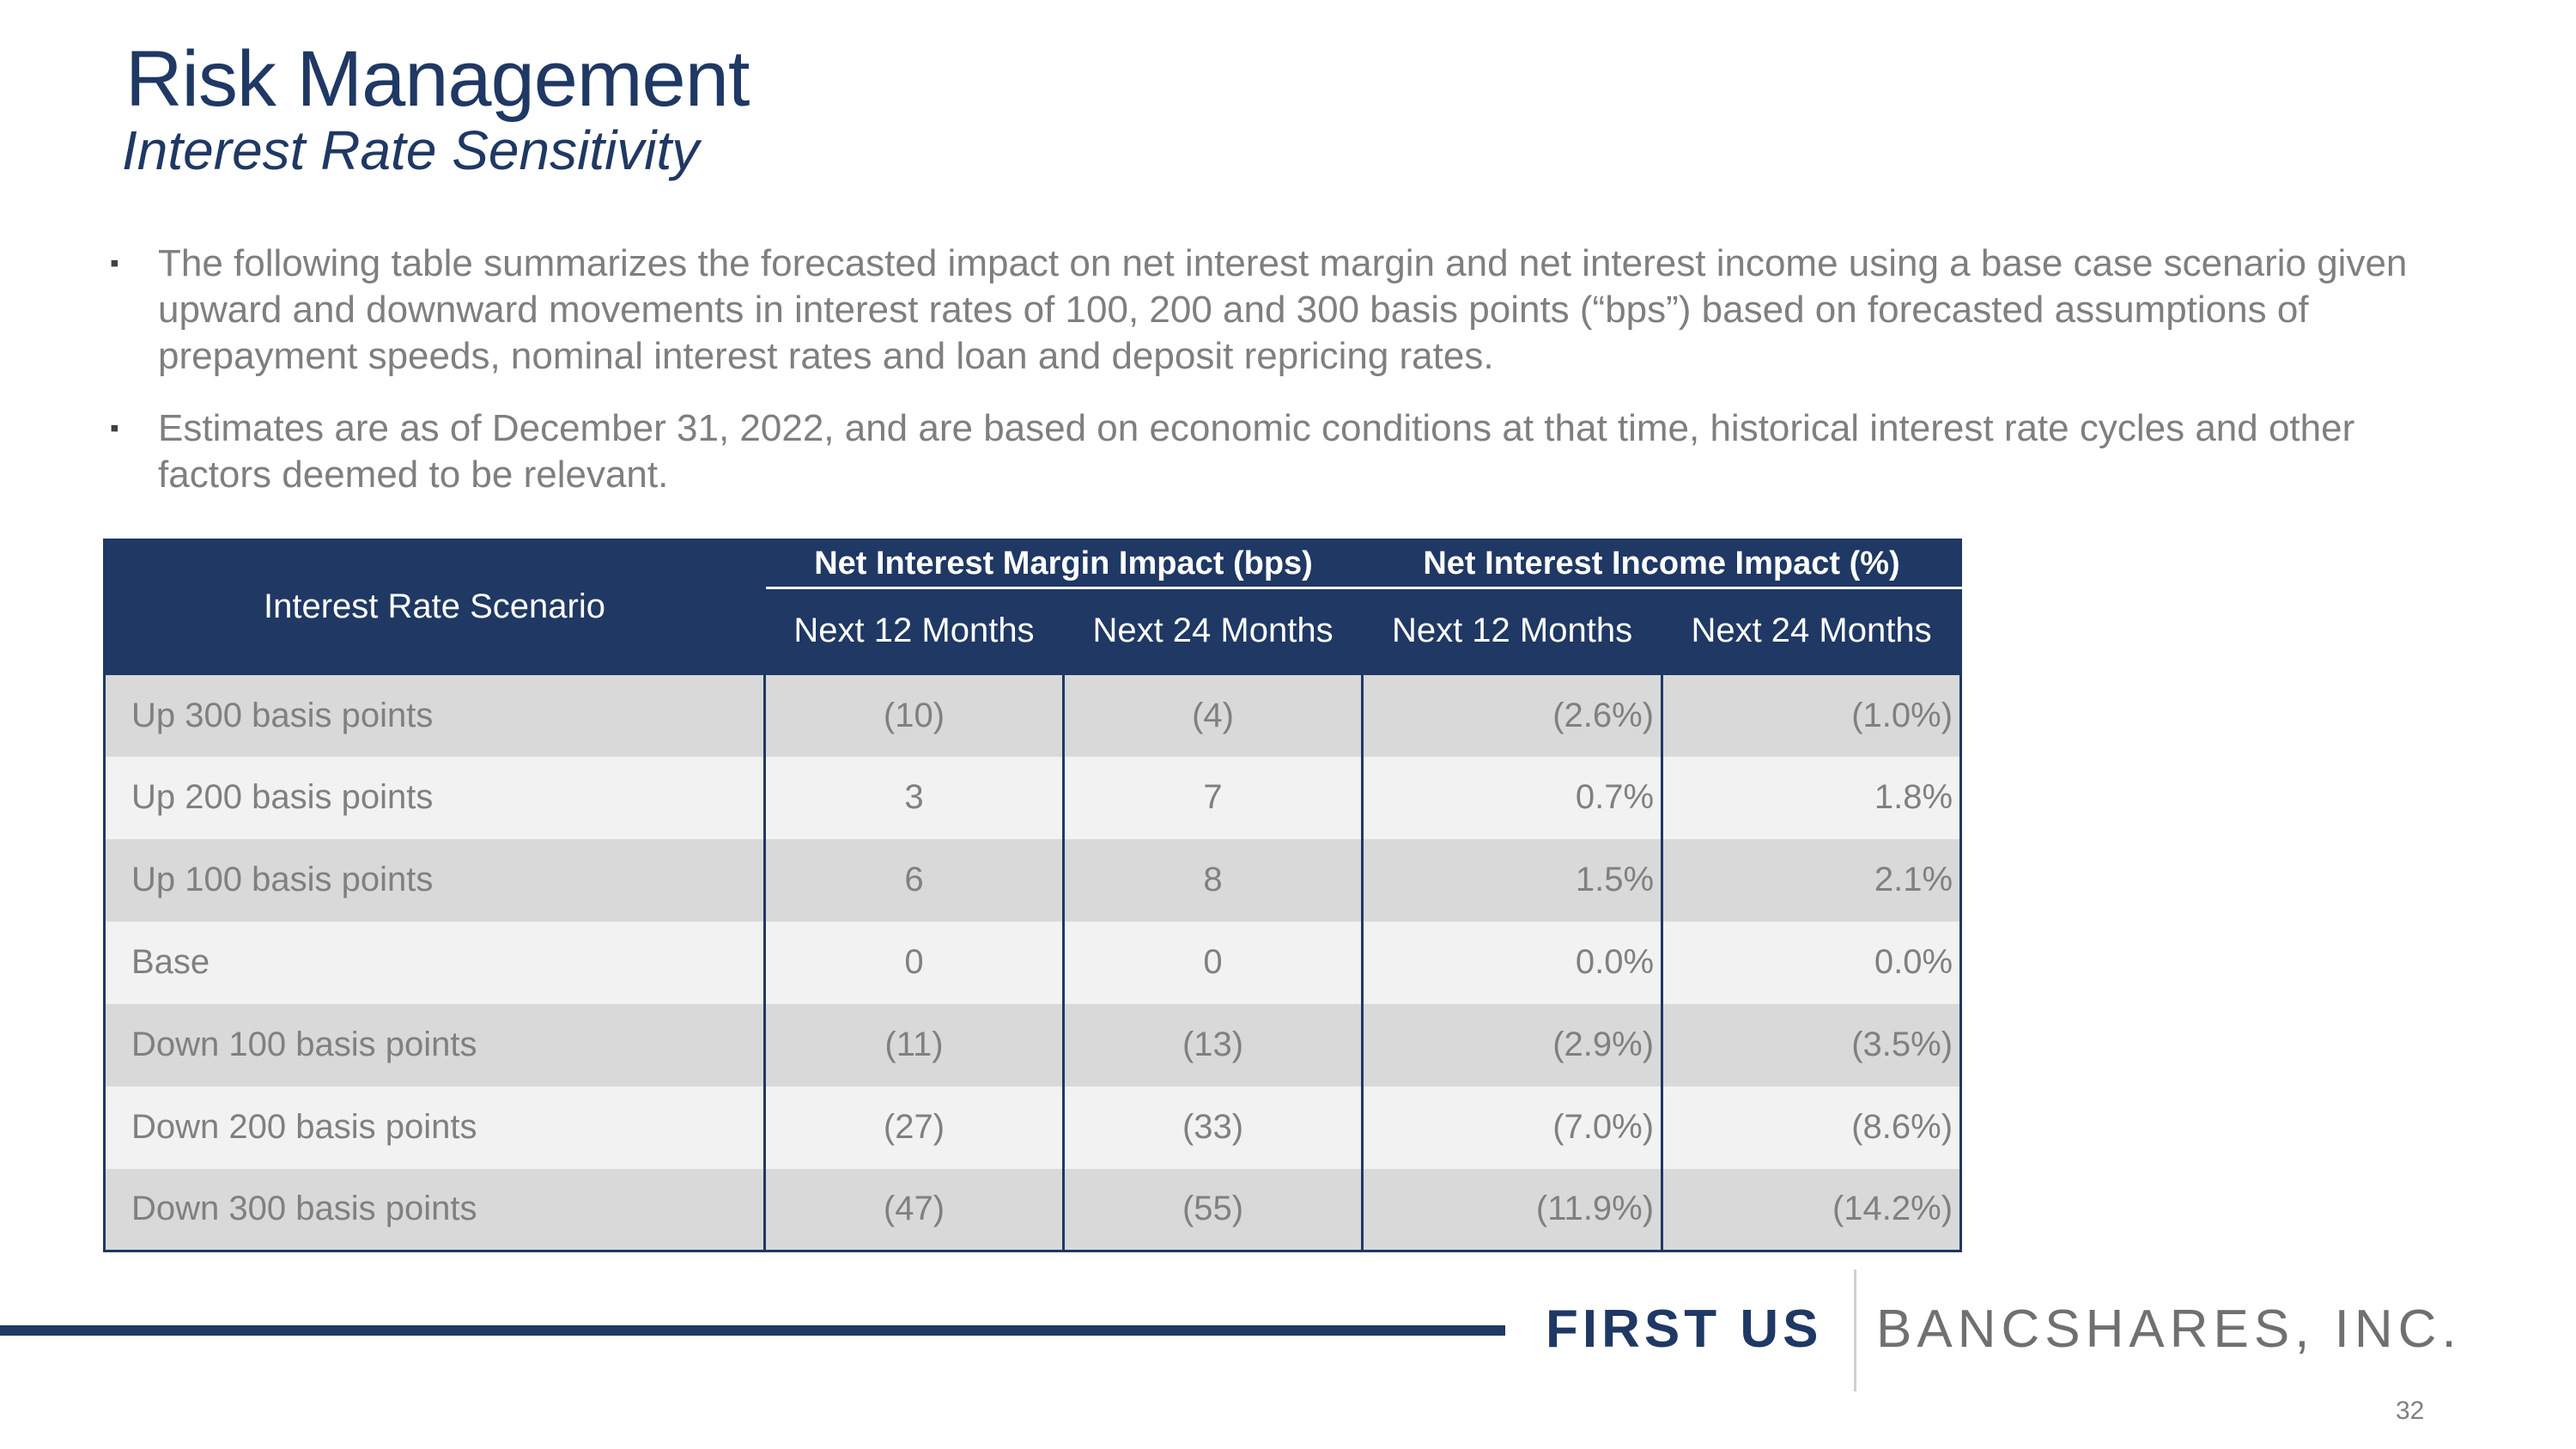  I want to click on value-cell: (3.5%), so click(1812, 1045).